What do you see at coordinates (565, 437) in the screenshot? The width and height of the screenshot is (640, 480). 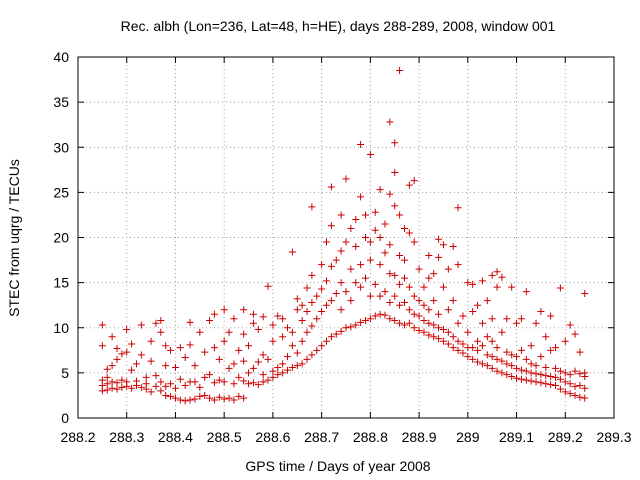 I see `x-tick-label: 289.2` at bounding box center [565, 437].